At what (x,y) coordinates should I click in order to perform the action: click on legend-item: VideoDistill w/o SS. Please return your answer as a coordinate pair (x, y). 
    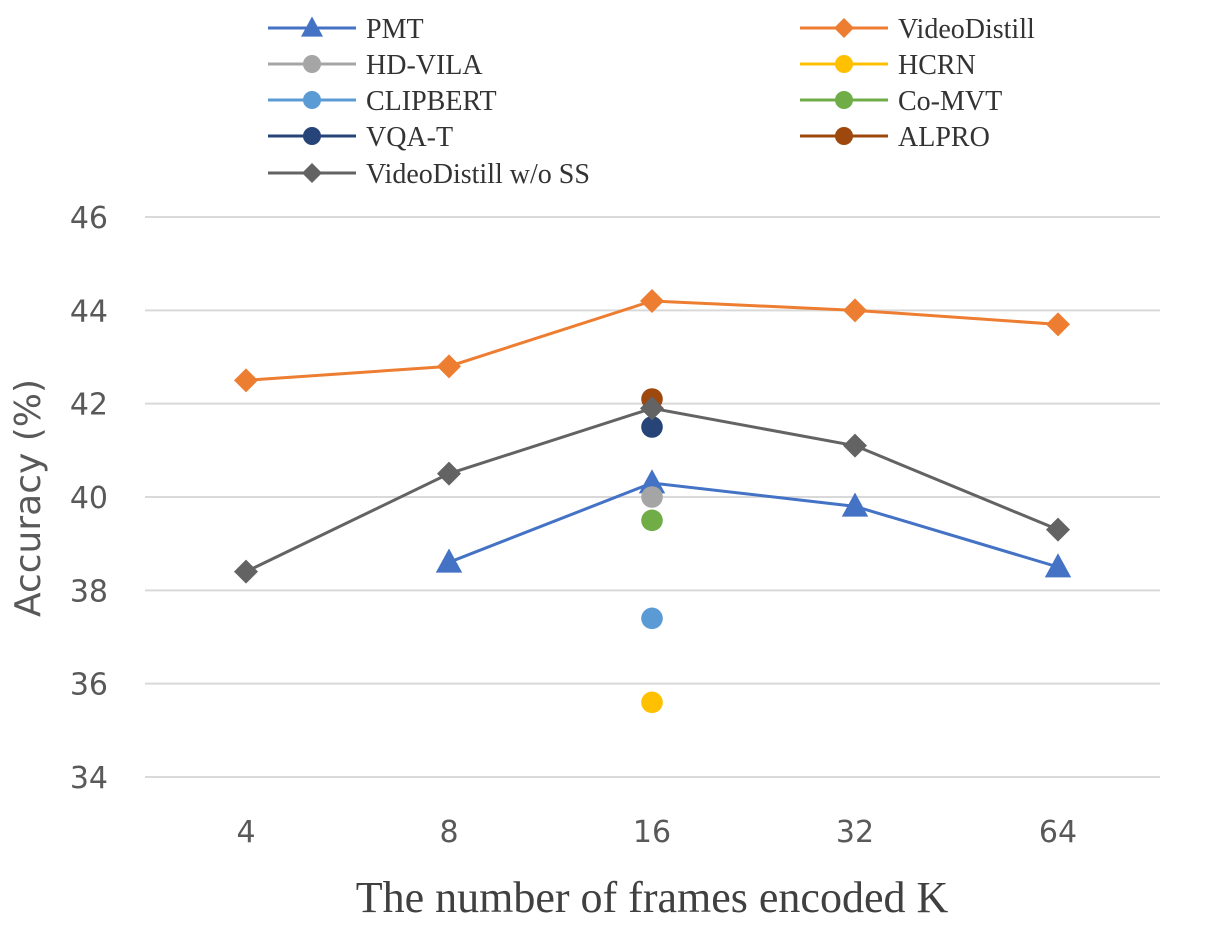
    Looking at the image, I should click on (429, 174).